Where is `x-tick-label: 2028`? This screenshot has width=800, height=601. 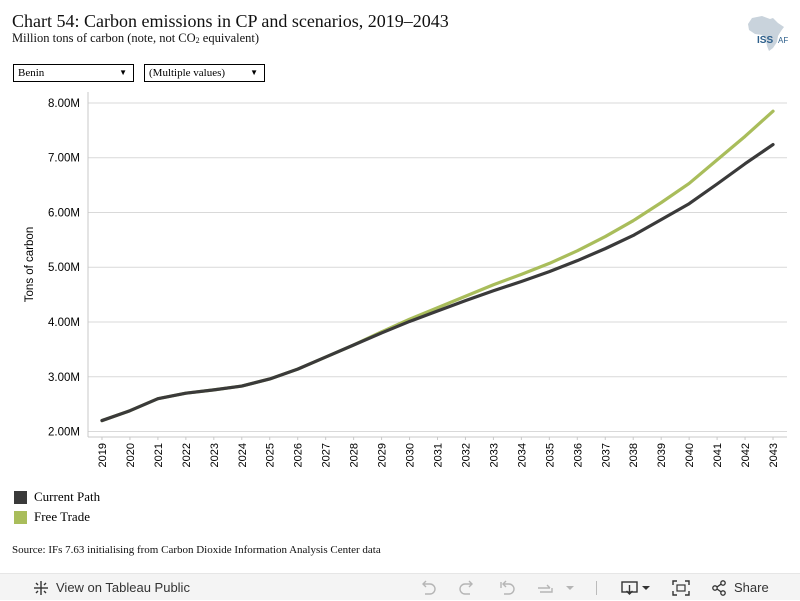 x-tick-label: 2028 is located at coordinates (355, 455).